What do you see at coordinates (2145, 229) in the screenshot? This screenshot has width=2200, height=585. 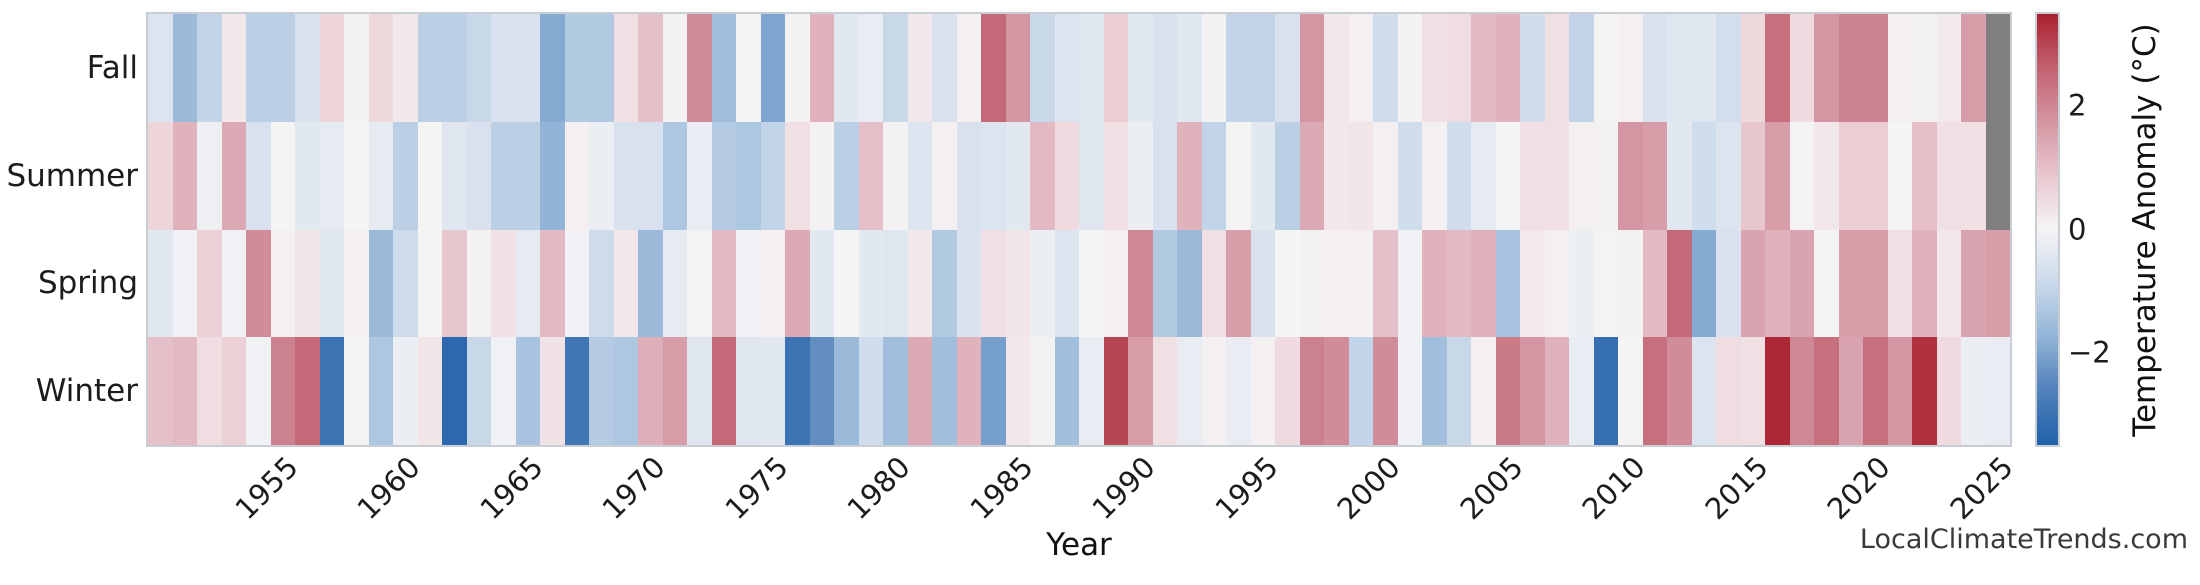 I see `colorbar-title: Temperature Anomaly (°C)` at bounding box center [2145, 229].